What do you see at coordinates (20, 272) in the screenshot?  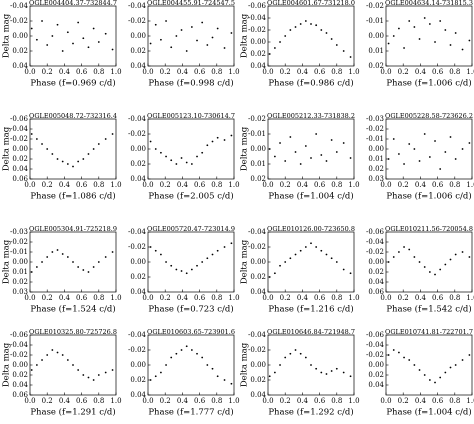 I see `y-tick-label: 0.01` at bounding box center [20, 272].